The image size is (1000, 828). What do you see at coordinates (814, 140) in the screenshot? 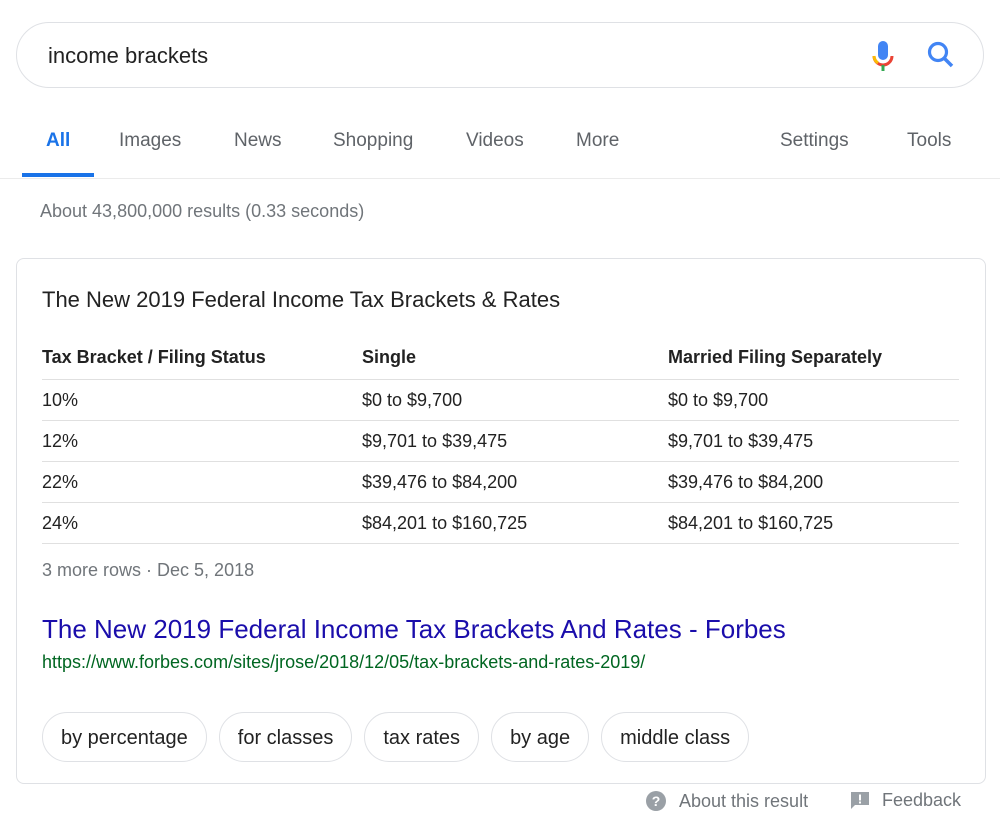
I see `tab-settings: Settings` at bounding box center [814, 140].